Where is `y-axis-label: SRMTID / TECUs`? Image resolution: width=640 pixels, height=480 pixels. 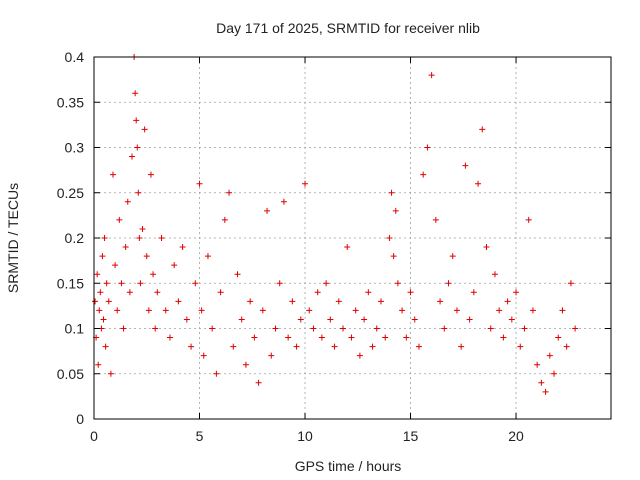
y-axis-label: SRMTID / TECUs is located at coordinates (13, 238).